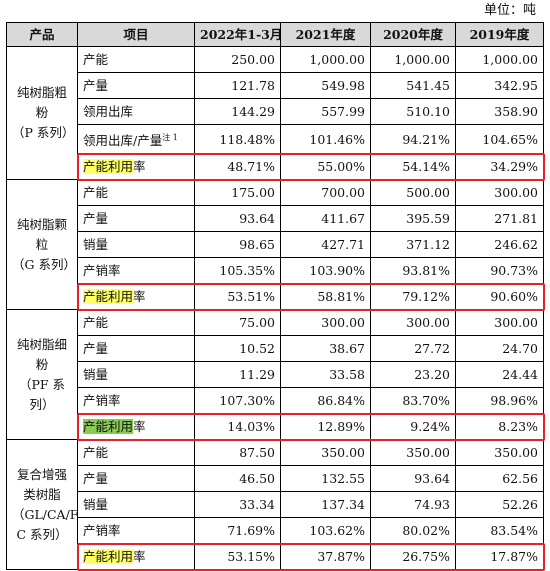 The height and width of the screenshot is (571, 550). I want to click on value-cell: 37.87%, so click(325, 557).